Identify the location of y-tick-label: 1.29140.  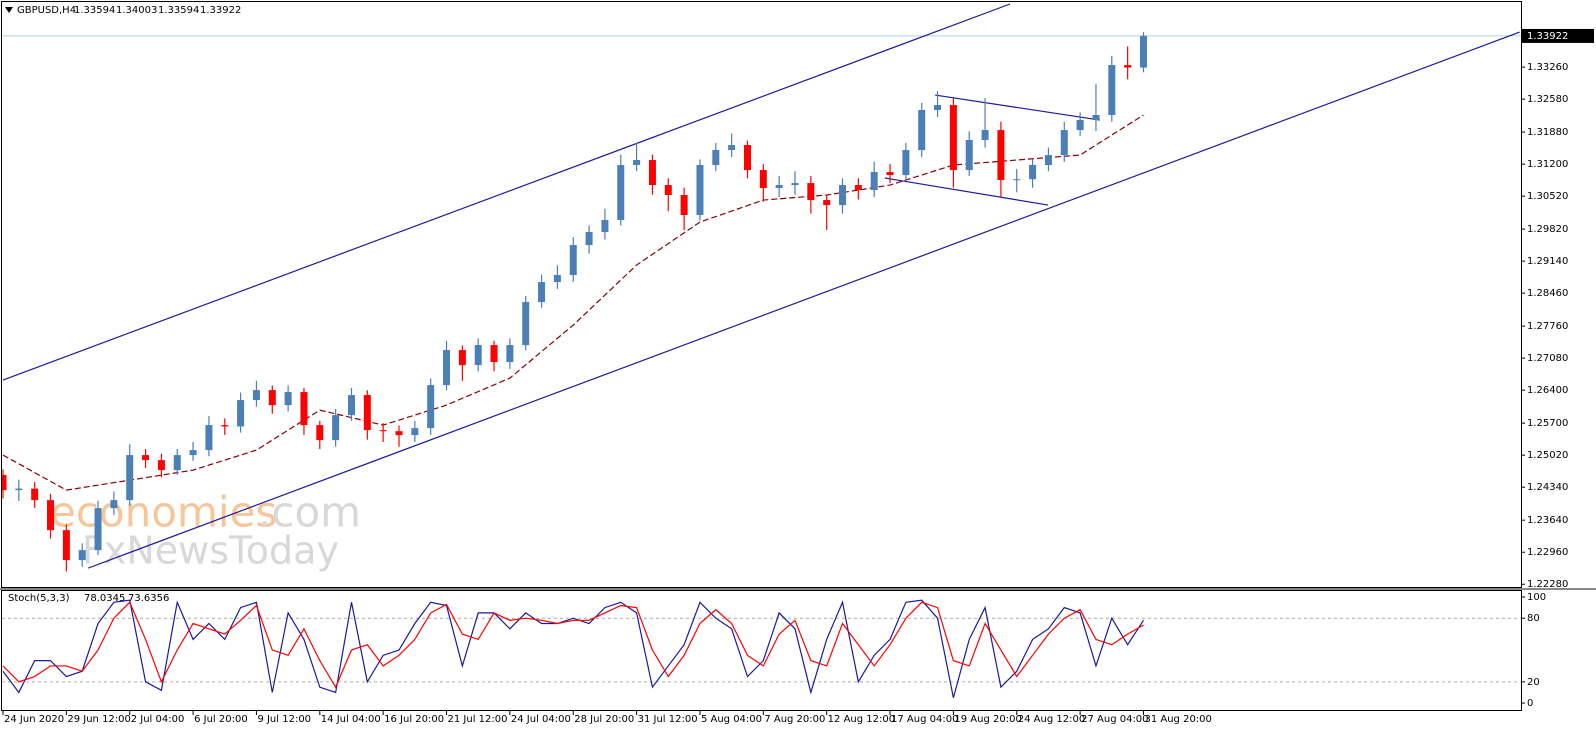
(1547, 261).